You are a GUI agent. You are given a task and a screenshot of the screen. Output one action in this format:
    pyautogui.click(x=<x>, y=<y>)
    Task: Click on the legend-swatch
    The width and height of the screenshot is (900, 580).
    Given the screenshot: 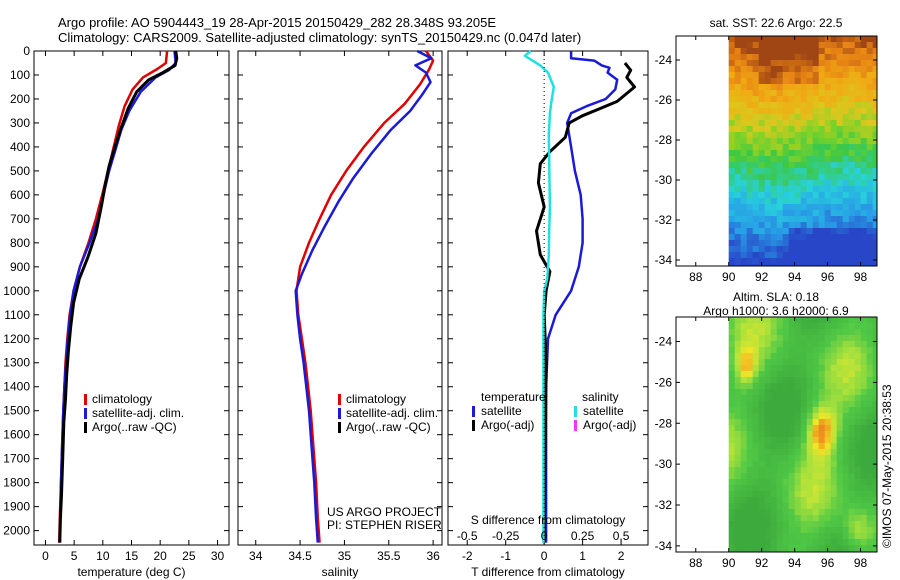 What is the action you would take?
    pyautogui.click(x=473, y=411)
    